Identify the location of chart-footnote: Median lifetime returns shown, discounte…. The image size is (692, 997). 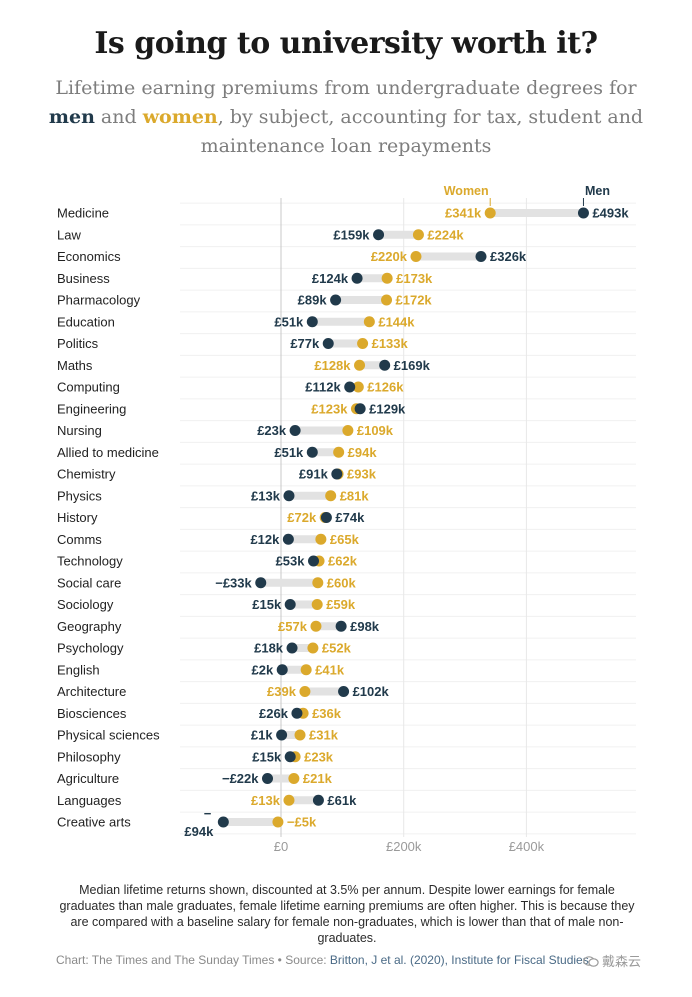
(347, 914).